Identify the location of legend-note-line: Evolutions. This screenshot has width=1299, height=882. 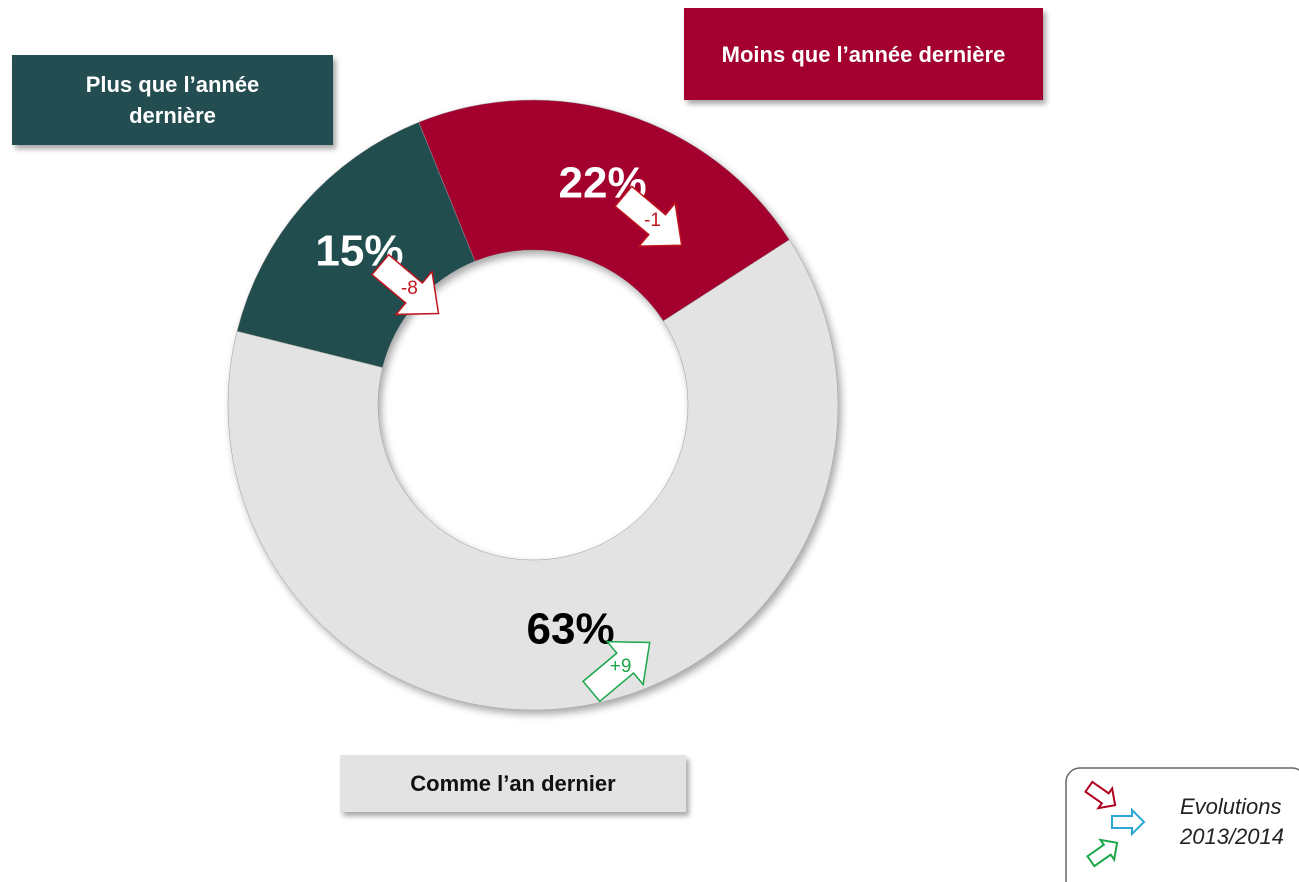
(1231, 806).